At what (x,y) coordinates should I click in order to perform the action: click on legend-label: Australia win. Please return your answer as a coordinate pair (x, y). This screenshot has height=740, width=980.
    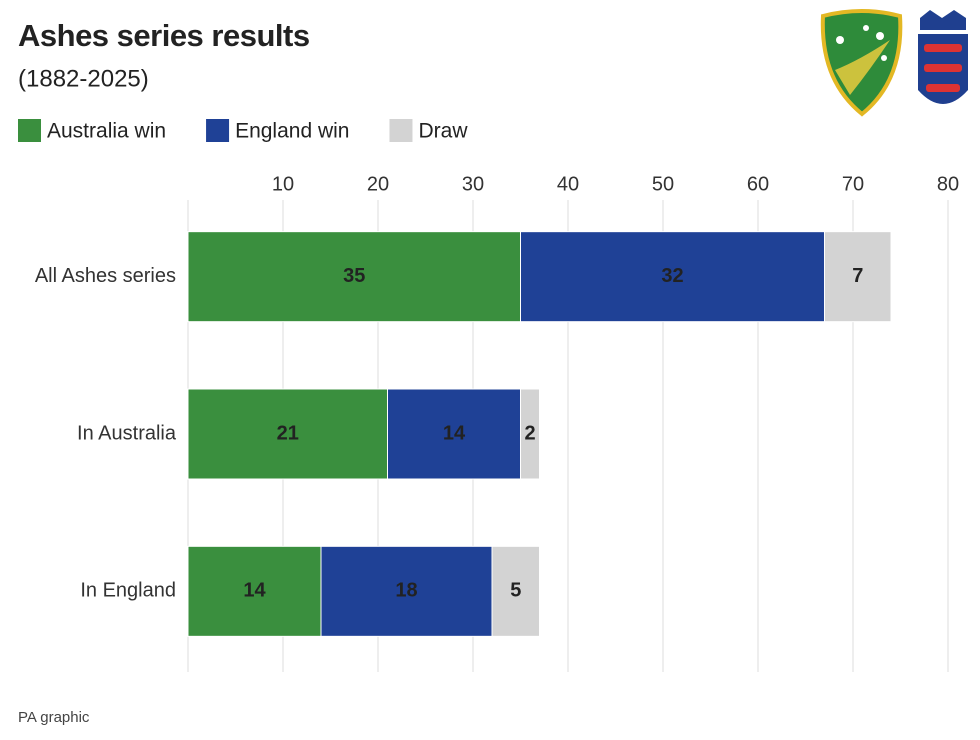
    Looking at the image, I should click on (106, 131).